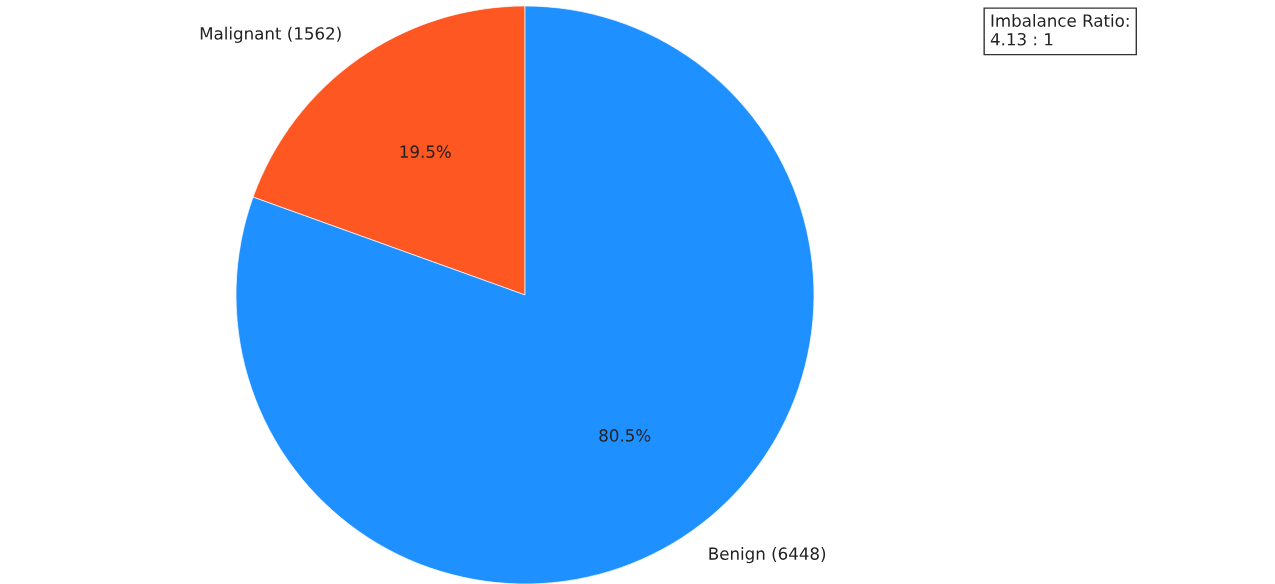  I want to click on text: Imbalance Ratio: 4.13 : 1, so click(1059, 30).